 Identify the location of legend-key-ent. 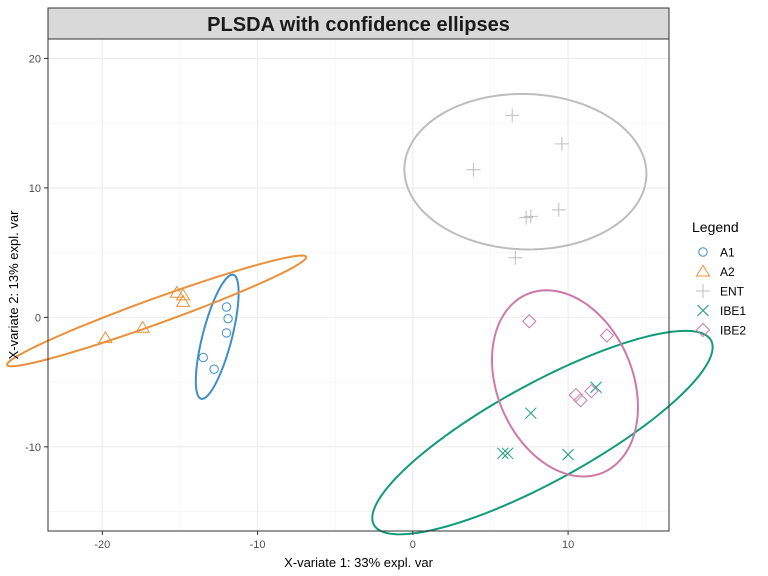
(703, 291).